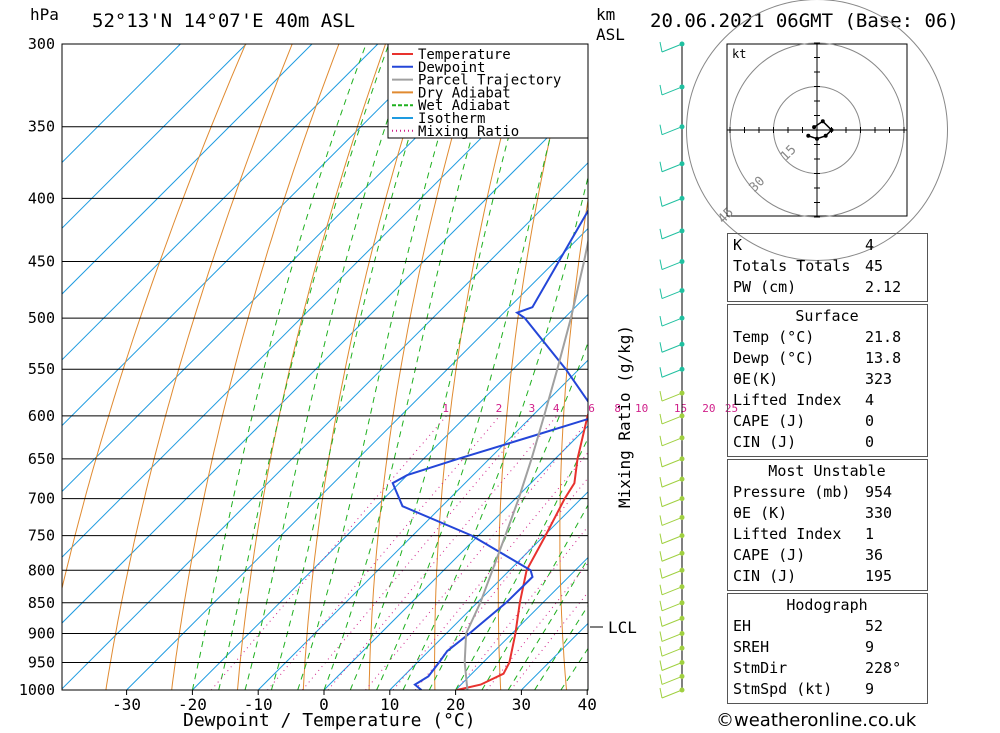 This screenshot has width=1000, height=733. I want to click on hodograph-table-row: SREH 9, so click(827, 647).